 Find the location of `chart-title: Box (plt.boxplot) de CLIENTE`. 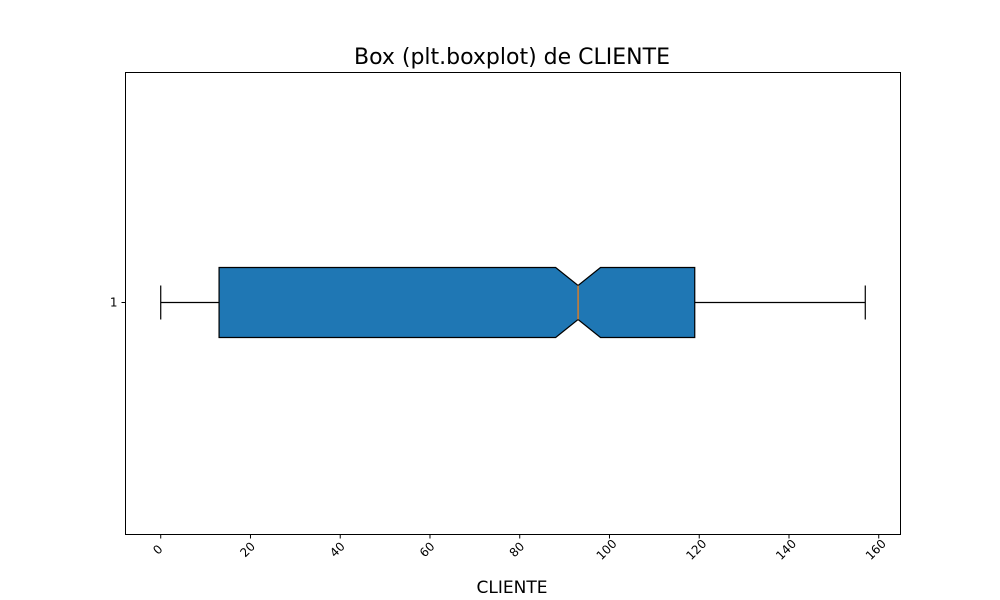

chart-title: Box (plt.boxplot) de CLIENTE is located at coordinates (512, 57).